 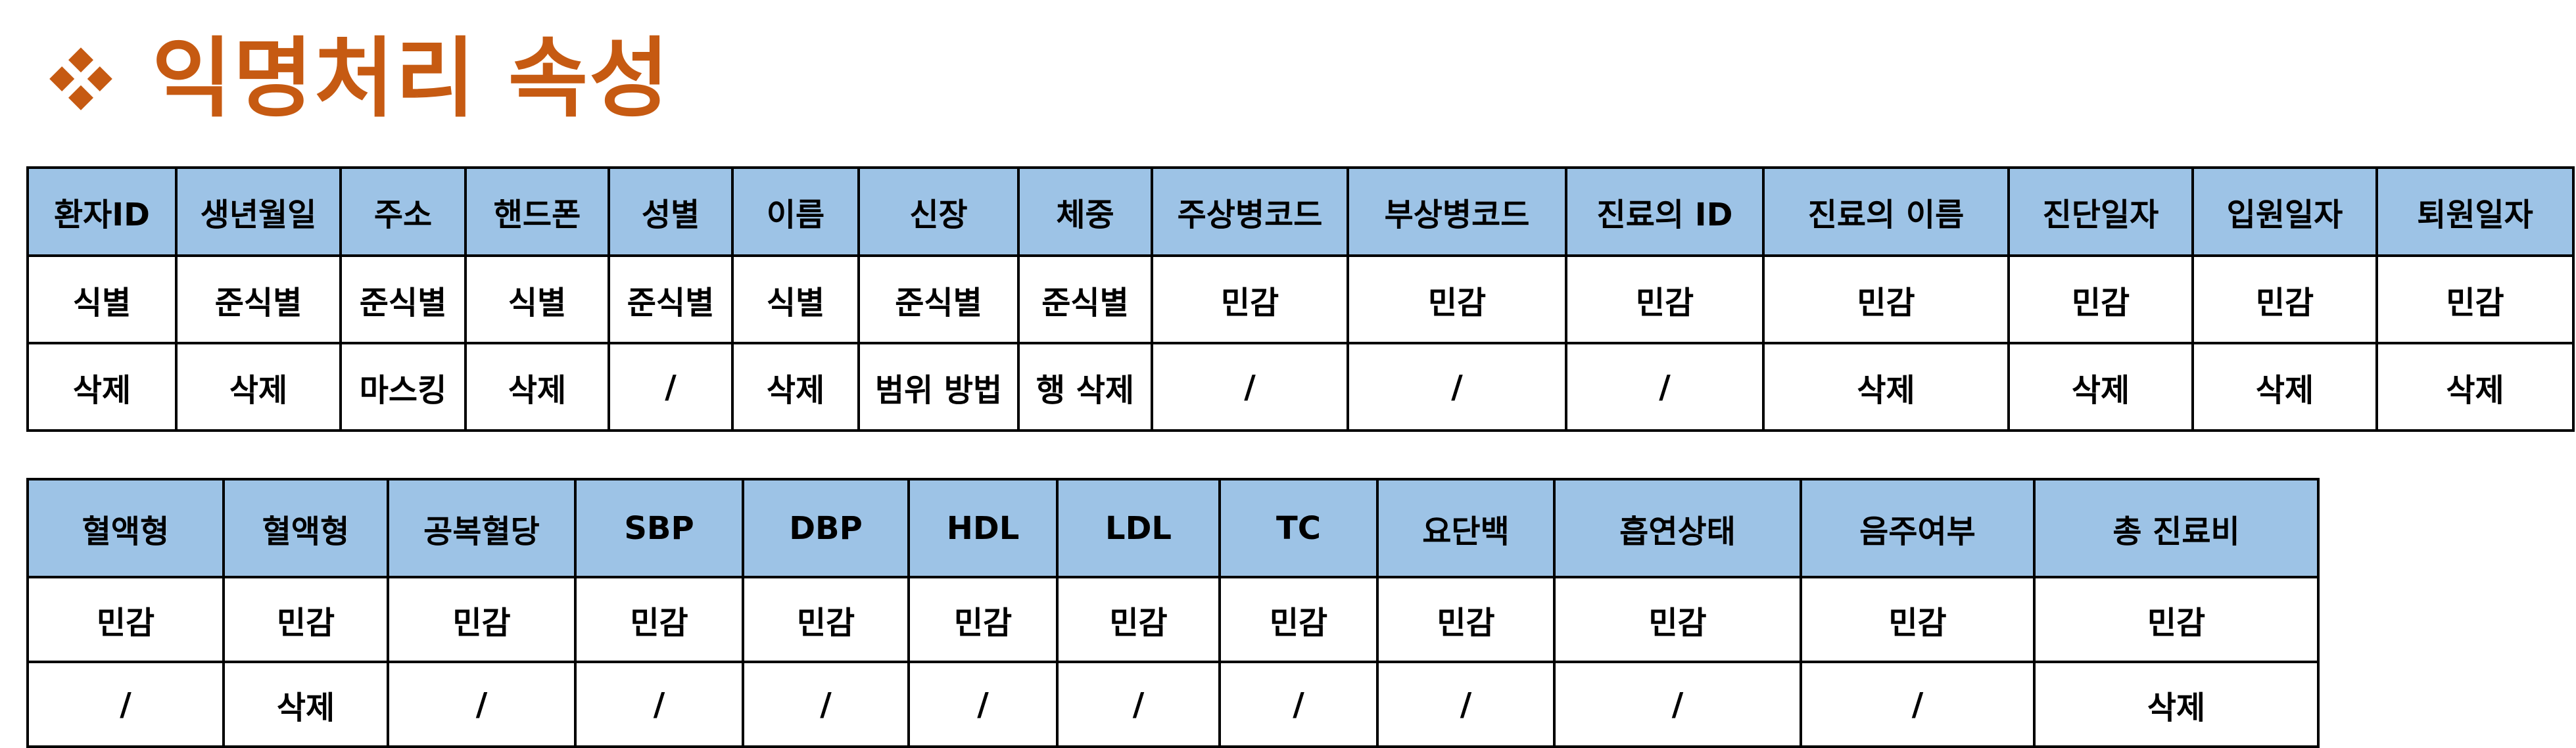 I want to click on column-header: SBP, so click(x=659, y=528).